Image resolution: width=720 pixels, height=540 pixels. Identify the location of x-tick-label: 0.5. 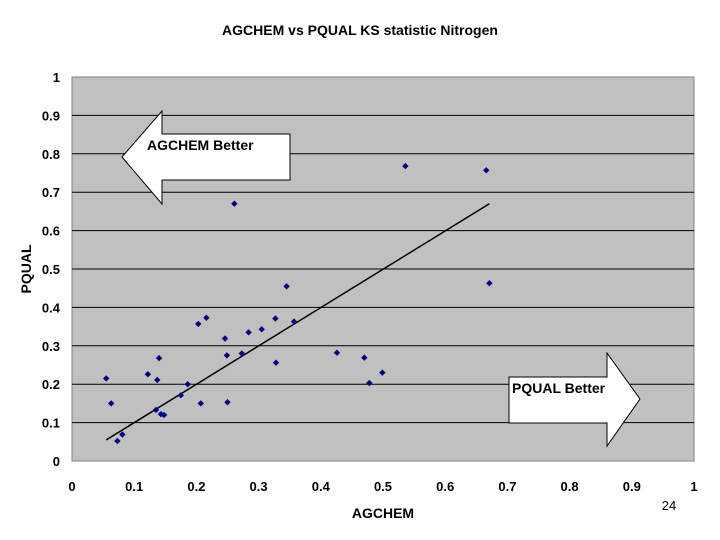
(383, 486).